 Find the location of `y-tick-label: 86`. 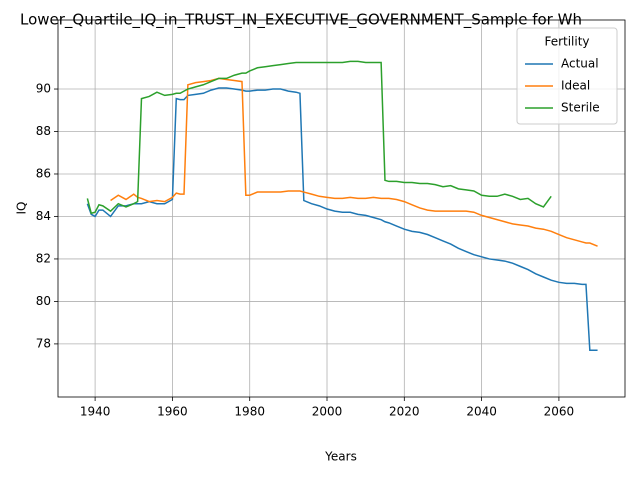

y-tick-label: 86 is located at coordinates (43, 173).